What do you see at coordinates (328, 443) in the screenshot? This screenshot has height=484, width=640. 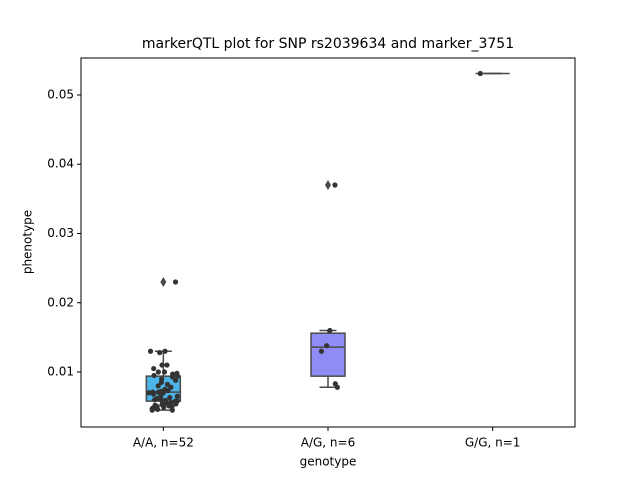 I see `x-tick-label: A/G, n=6` at bounding box center [328, 443].